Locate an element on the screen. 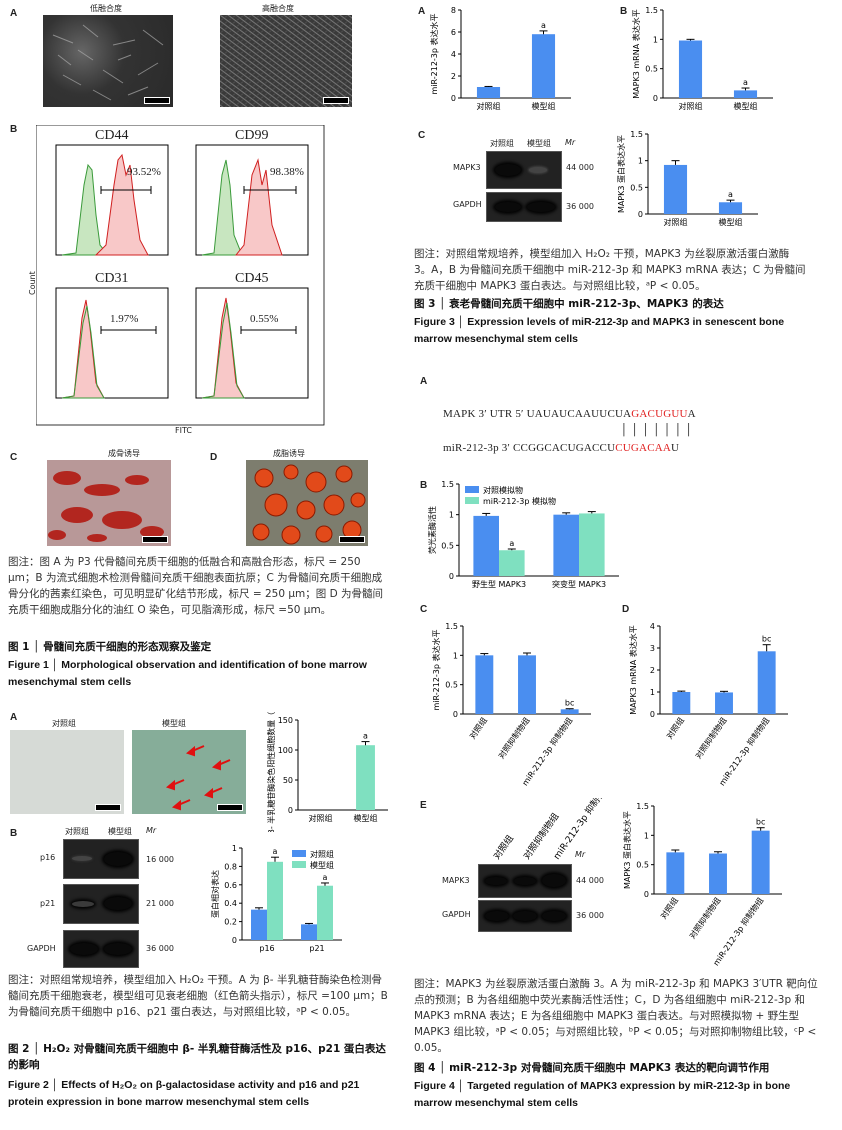 The width and height of the screenshot is (842, 1130). cd99-label: CD99 is located at coordinates (252, 135).